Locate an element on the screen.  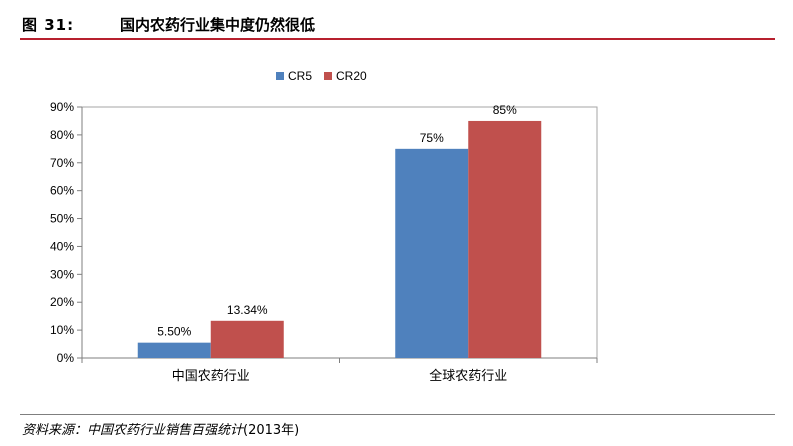
data-label: 85% is located at coordinates (505, 110).